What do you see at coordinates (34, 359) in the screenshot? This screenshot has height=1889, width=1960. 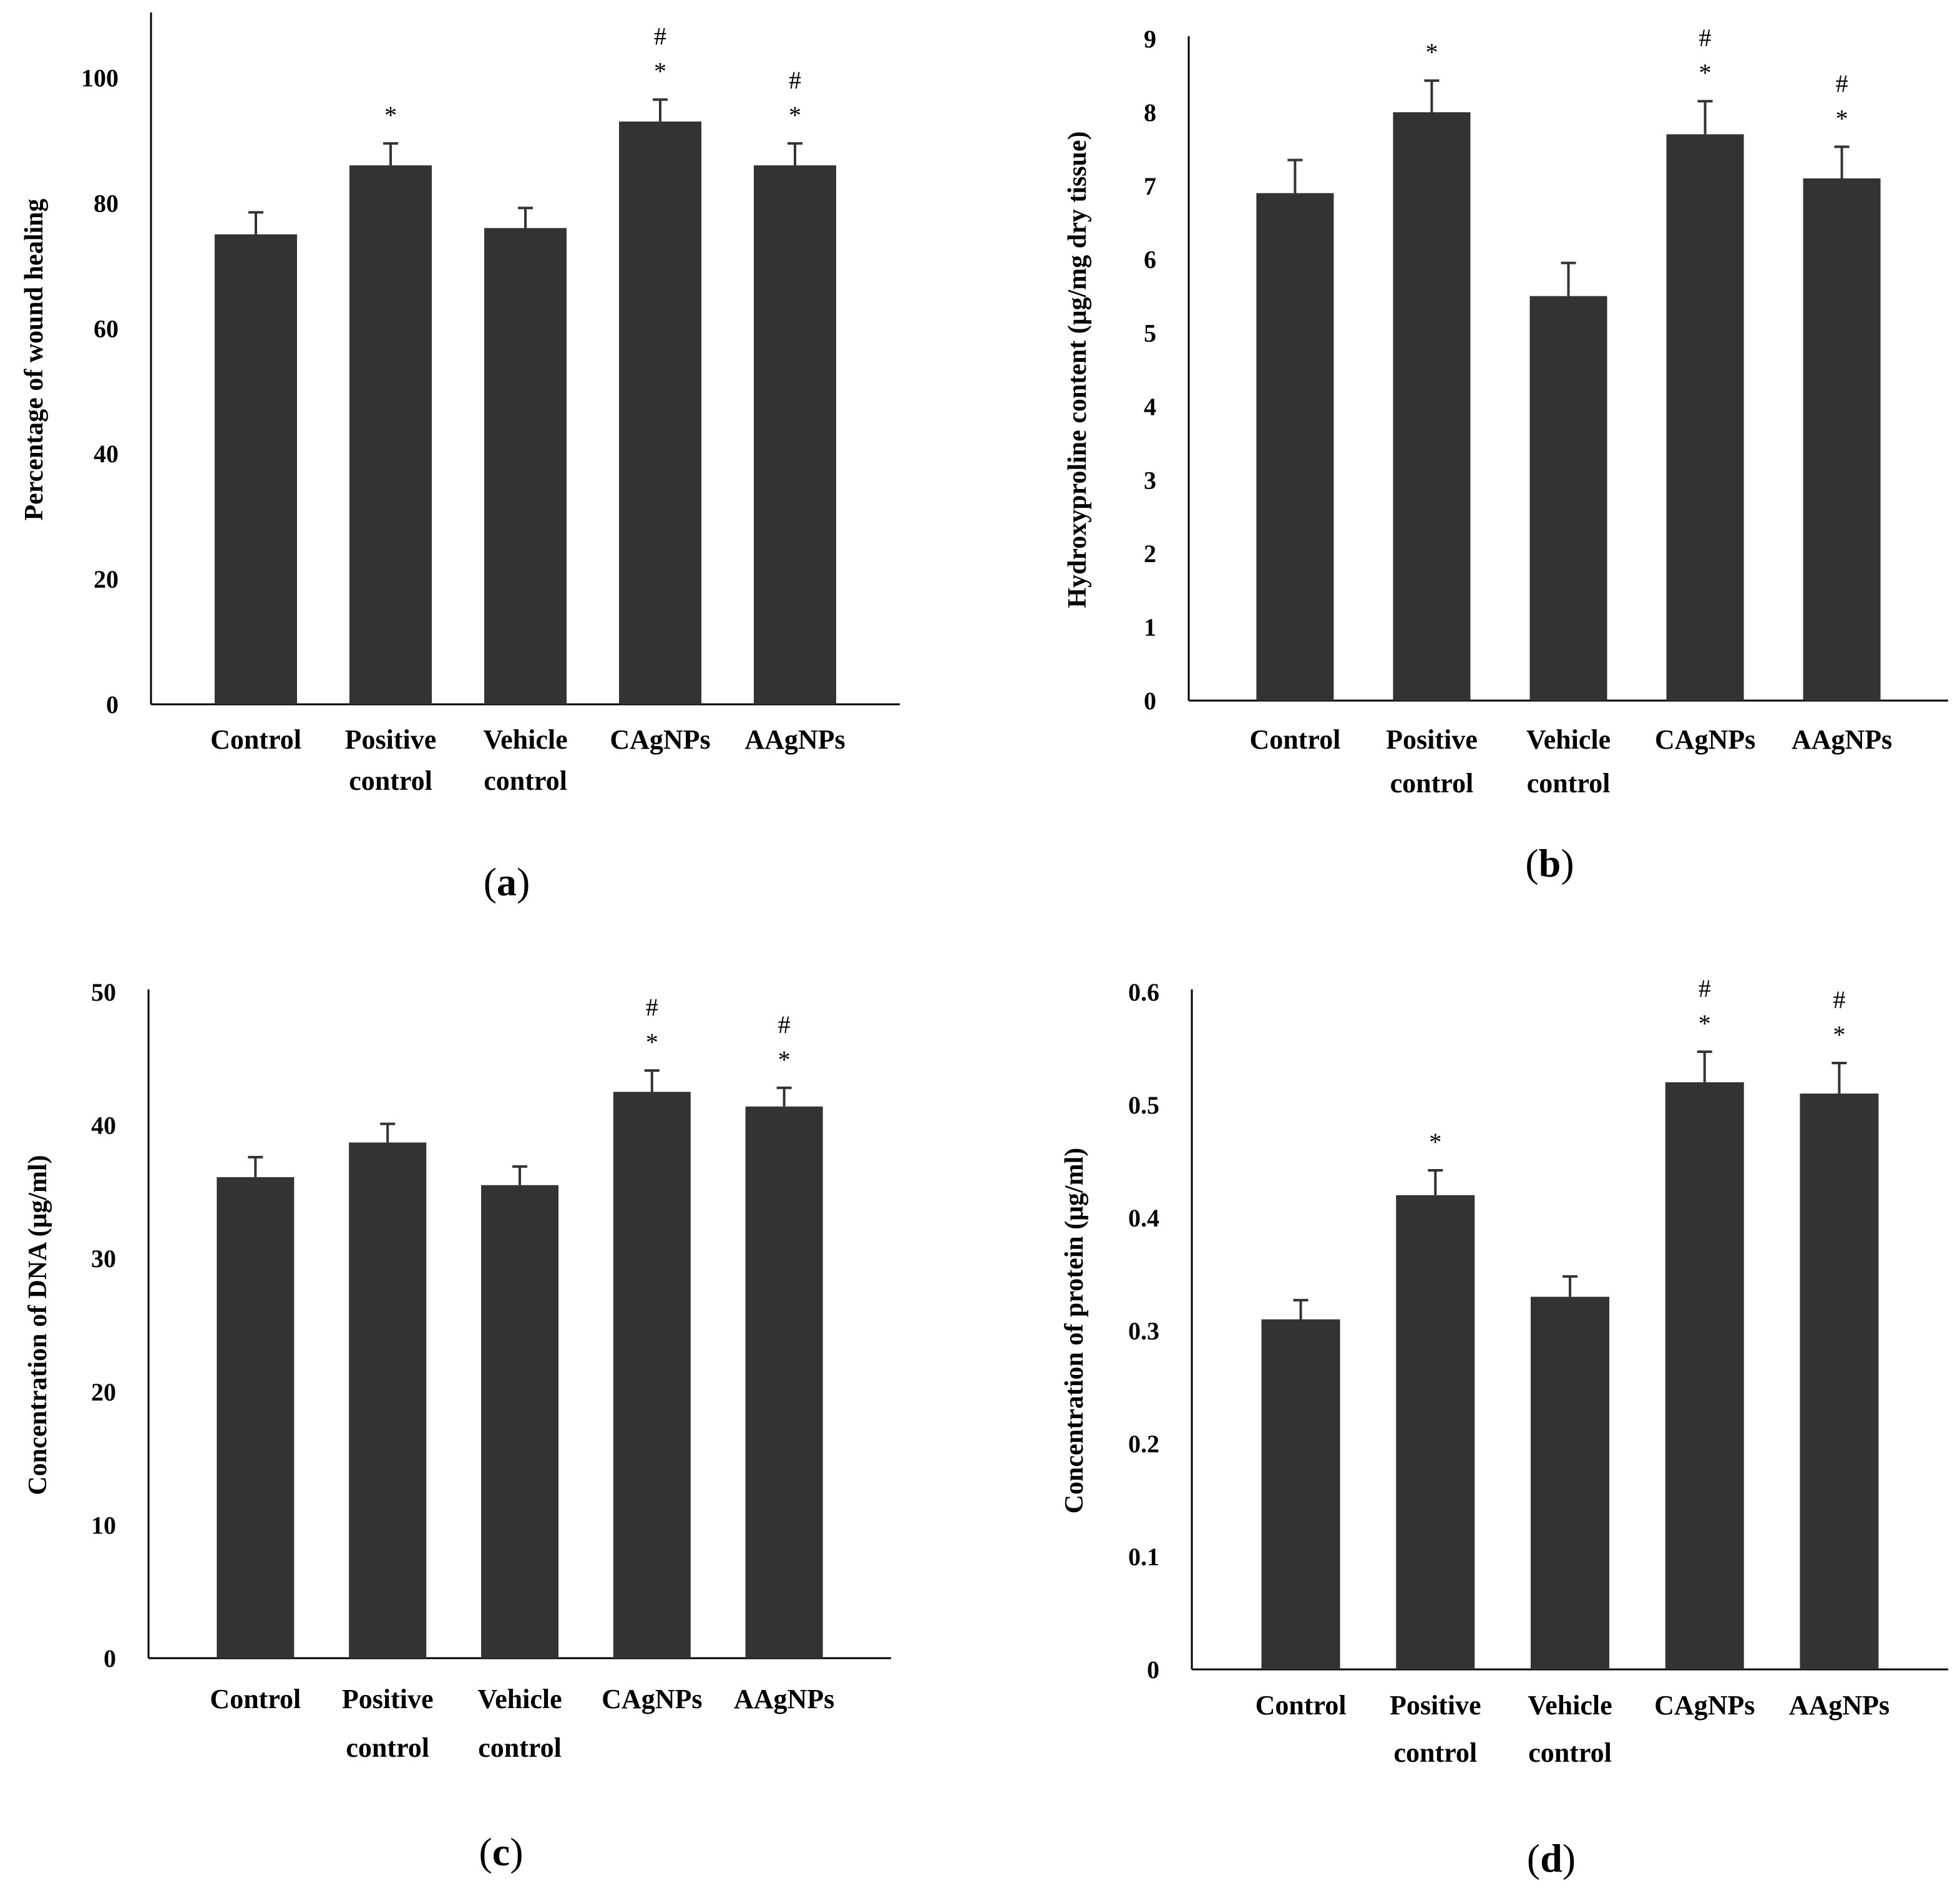 I see `y-axis-label: Percentage of wound healing` at bounding box center [34, 359].